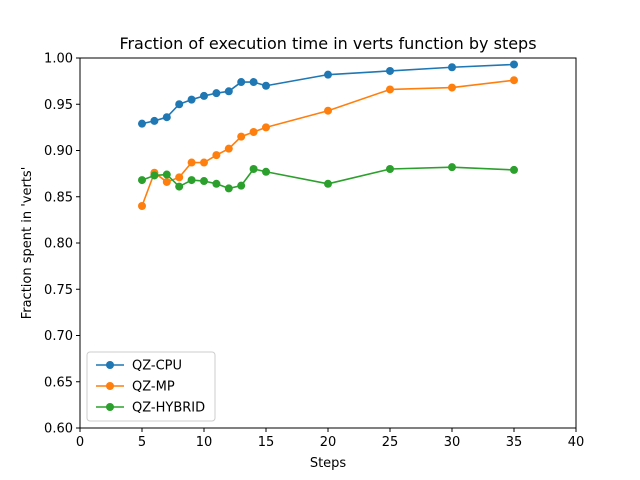  What do you see at coordinates (58, 105) in the screenshot?
I see `y-tick-label: 0.95` at bounding box center [58, 105].